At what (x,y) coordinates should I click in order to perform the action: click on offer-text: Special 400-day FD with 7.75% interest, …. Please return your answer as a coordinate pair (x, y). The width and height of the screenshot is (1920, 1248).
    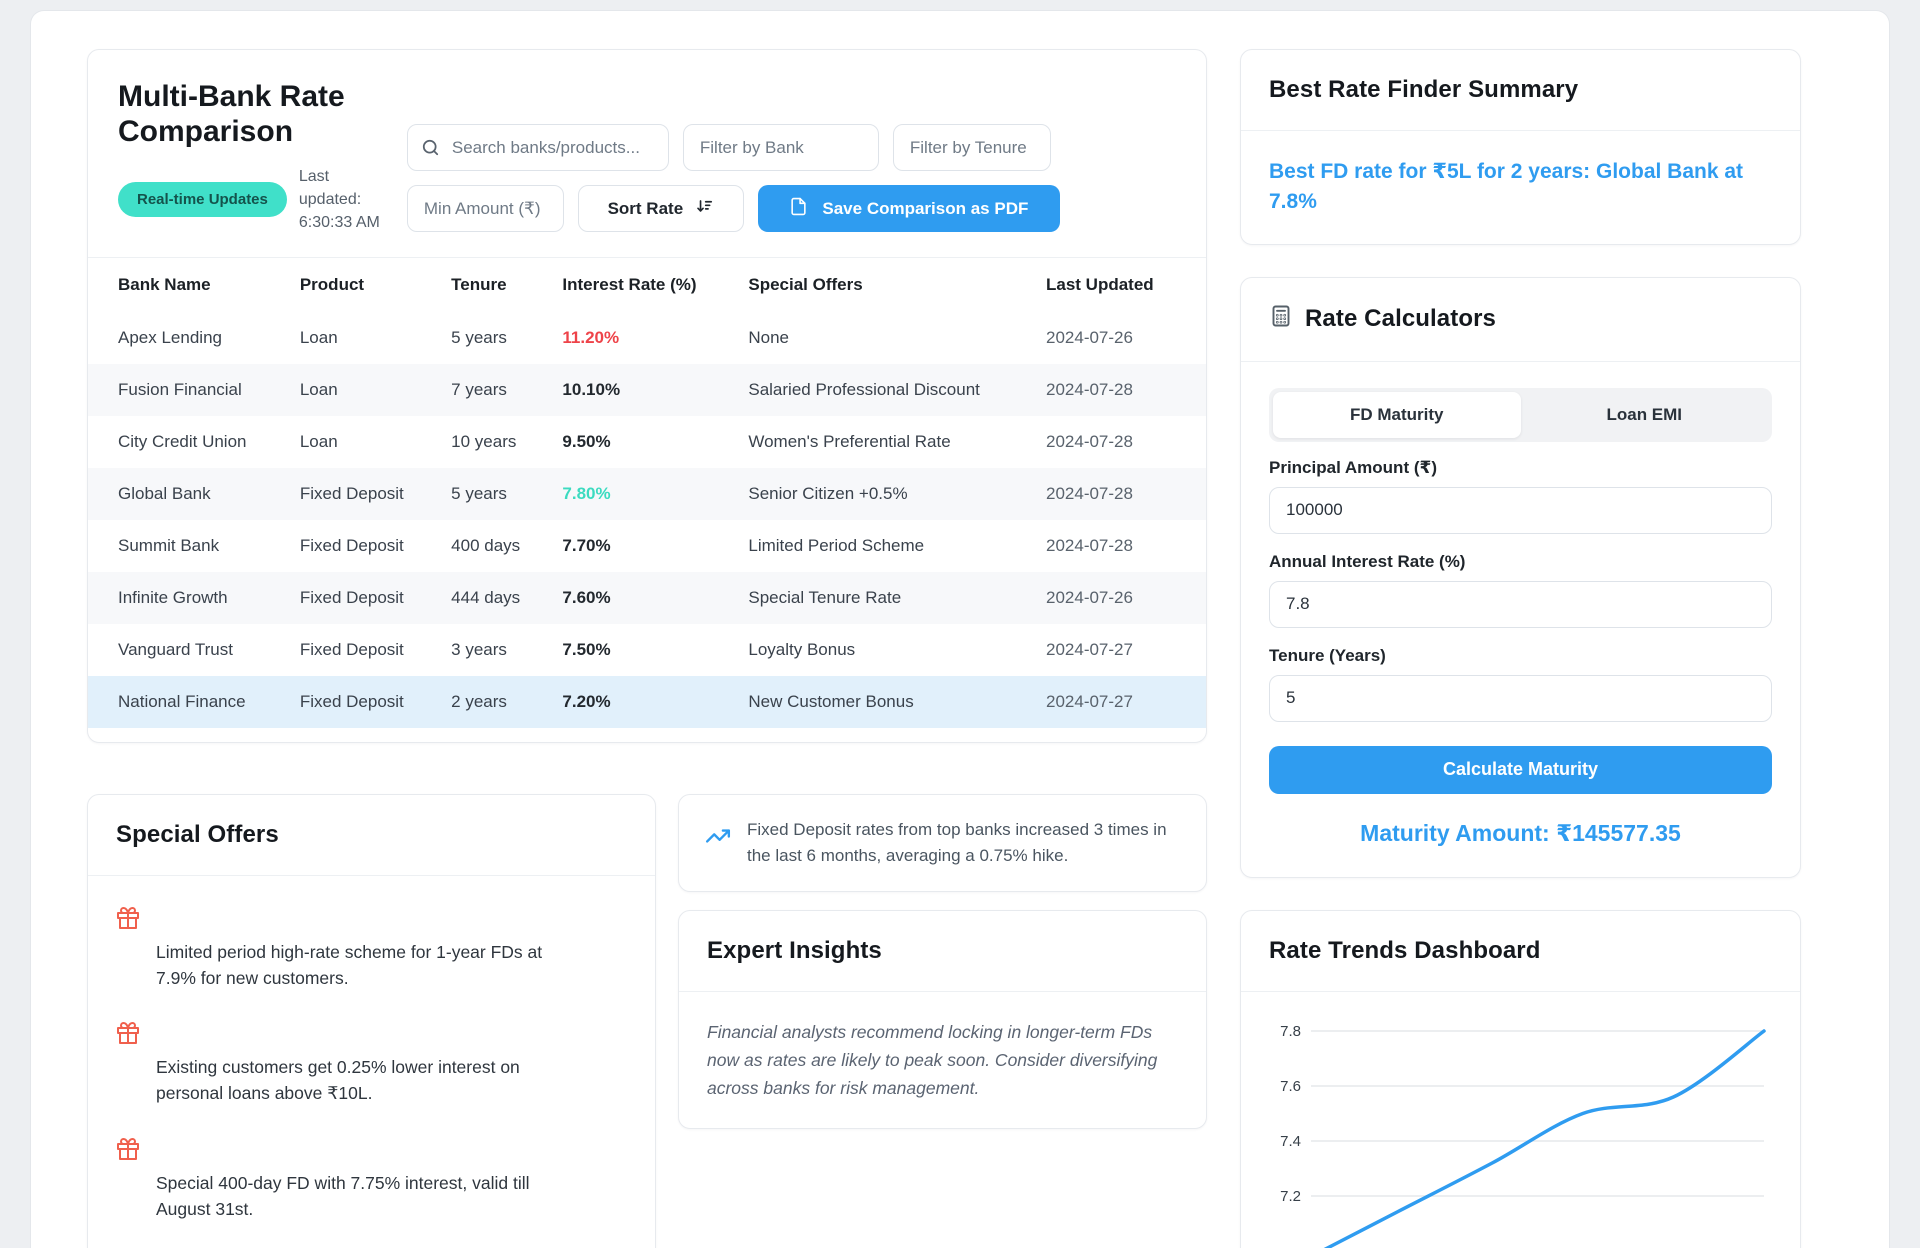
    Looking at the image, I should click on (343, 1195).